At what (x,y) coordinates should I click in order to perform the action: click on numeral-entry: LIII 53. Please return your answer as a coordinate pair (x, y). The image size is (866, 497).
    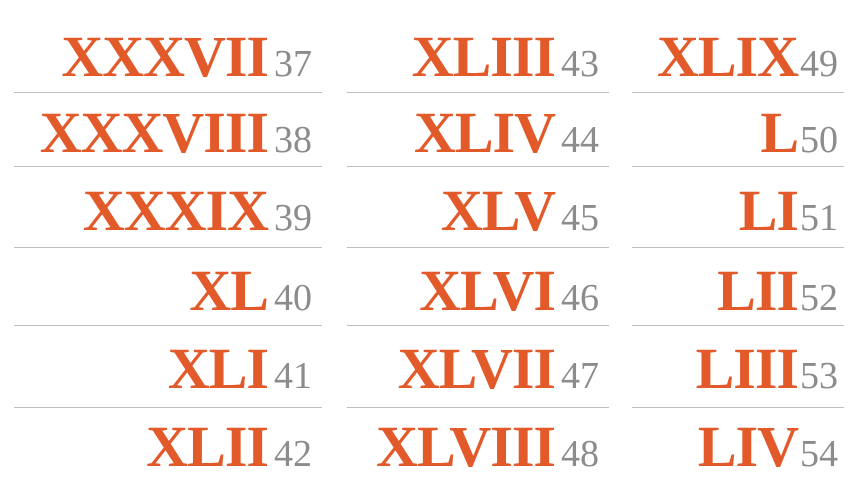
    Looking at the image, I should click on (738, 369).